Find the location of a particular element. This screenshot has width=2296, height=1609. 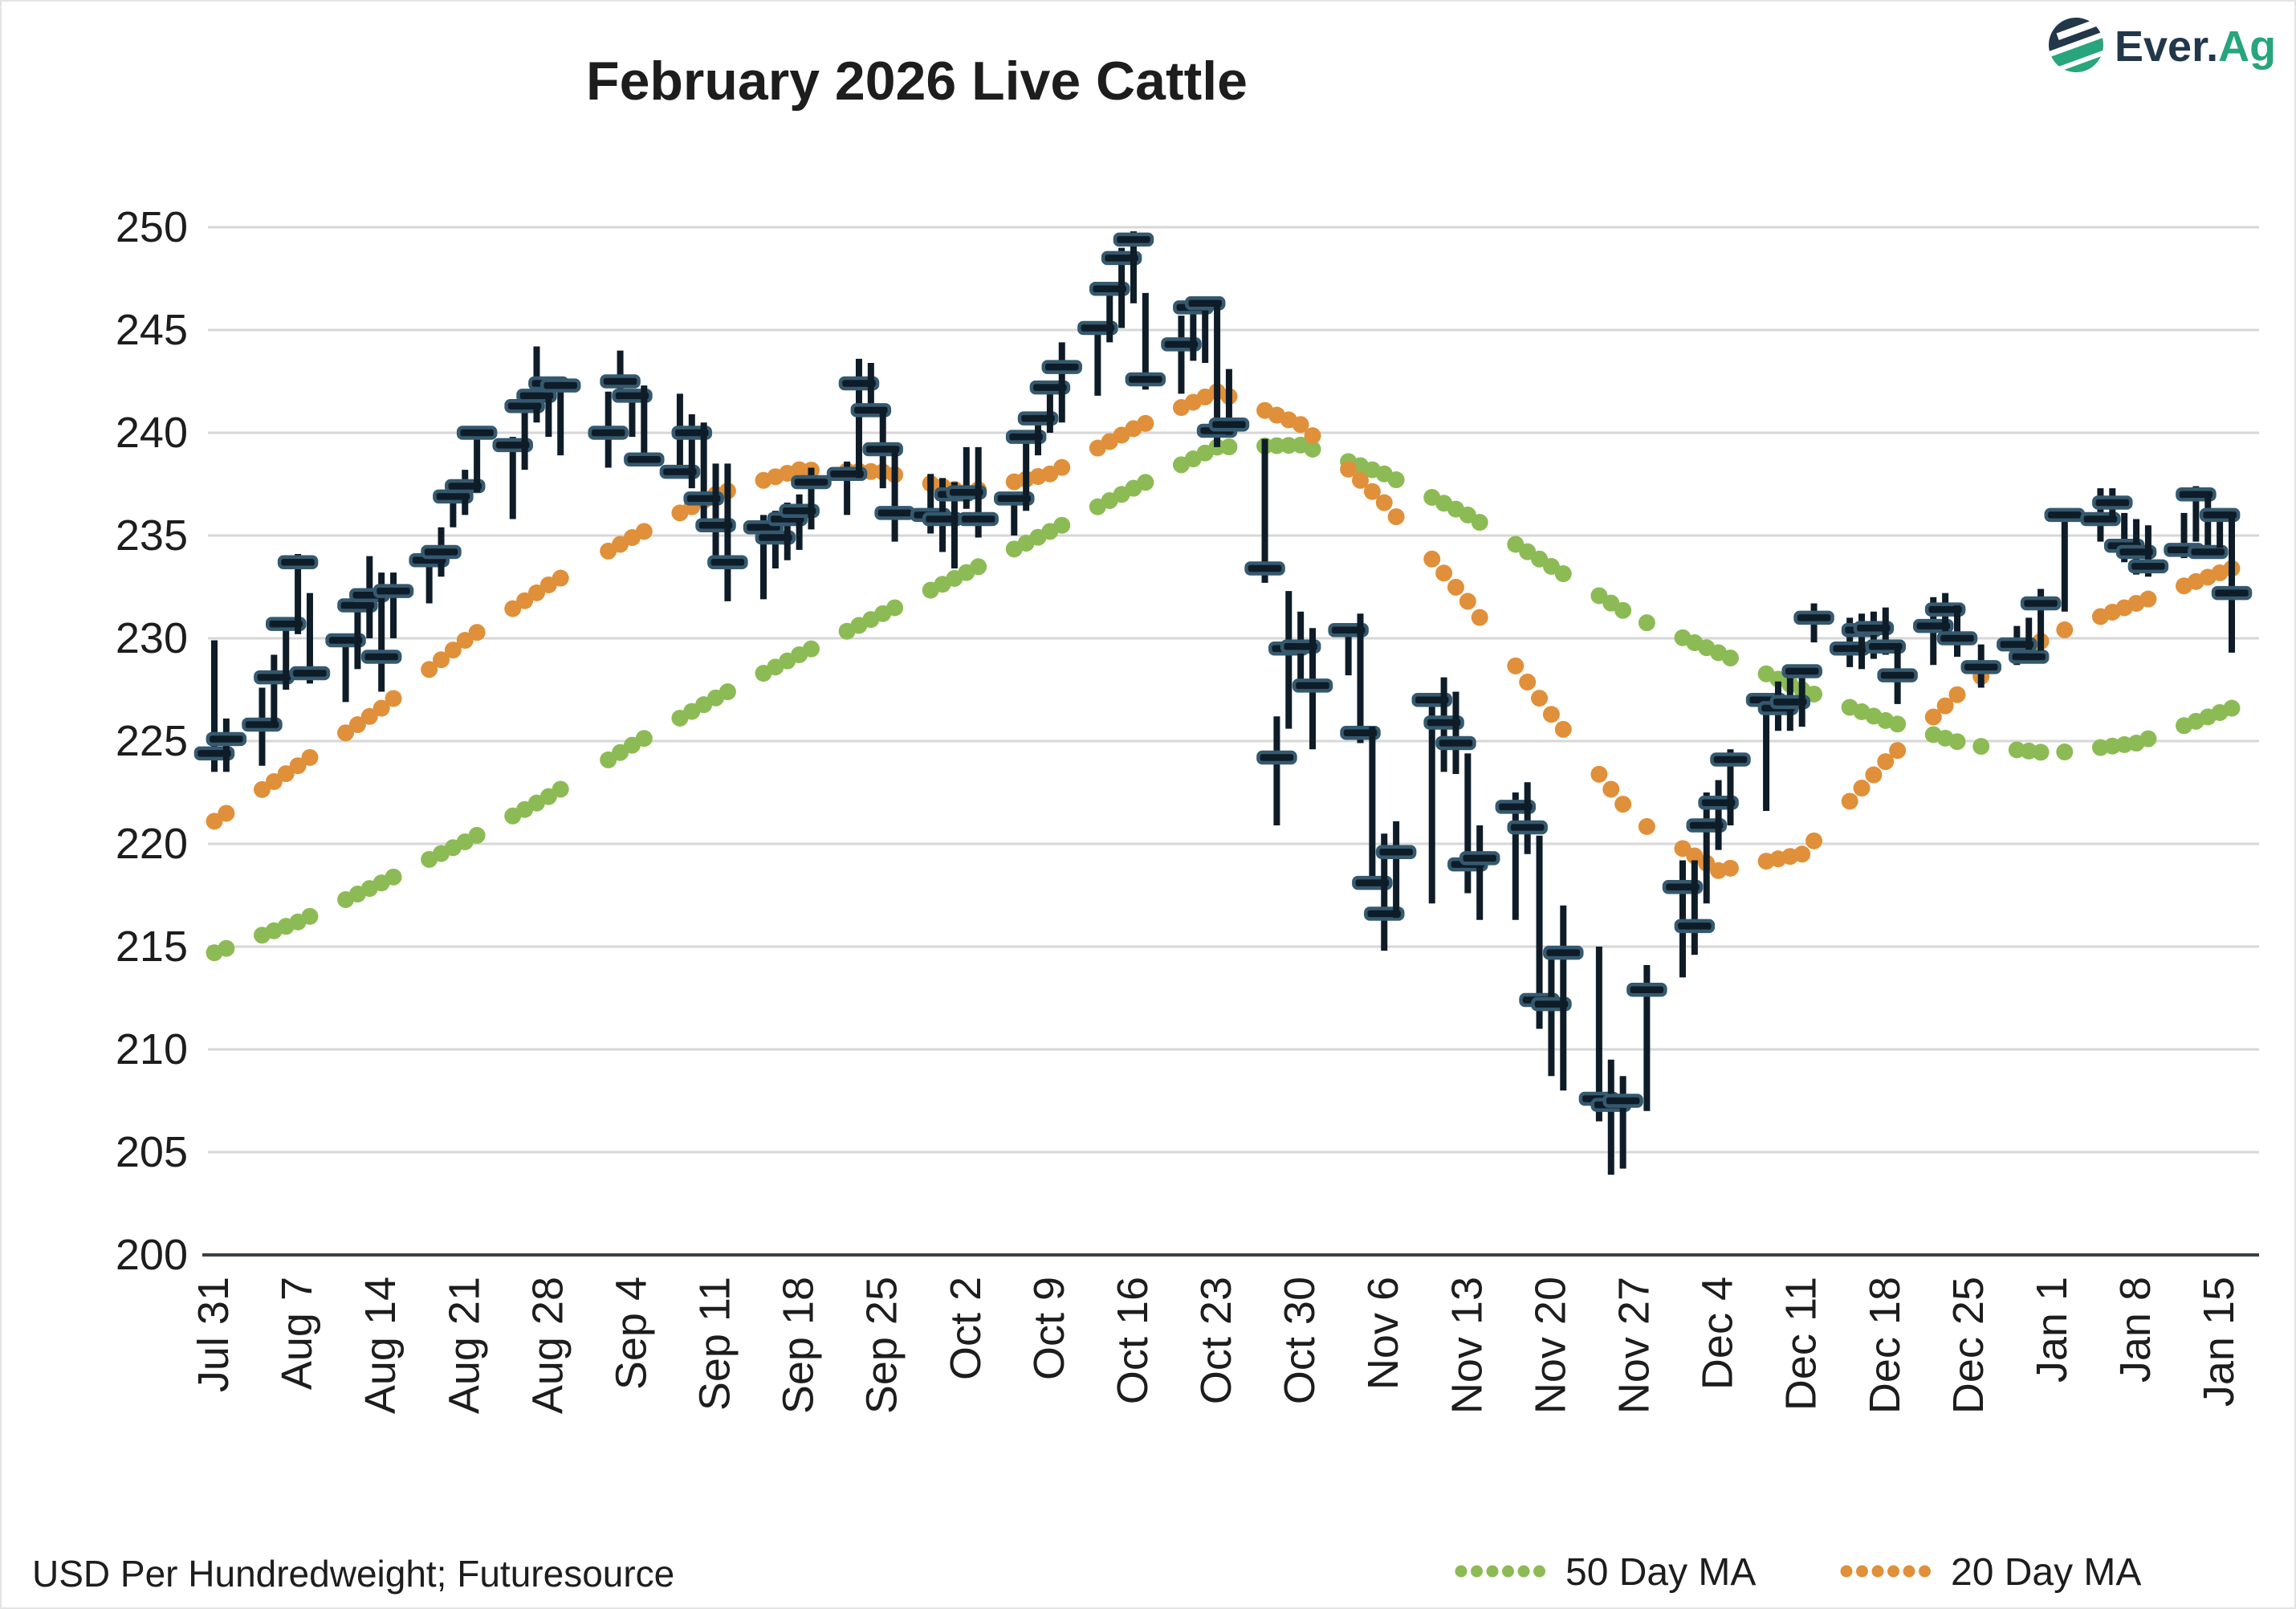

chart-title: February 2026 Live Cattle is located at coordinates (917, 81).